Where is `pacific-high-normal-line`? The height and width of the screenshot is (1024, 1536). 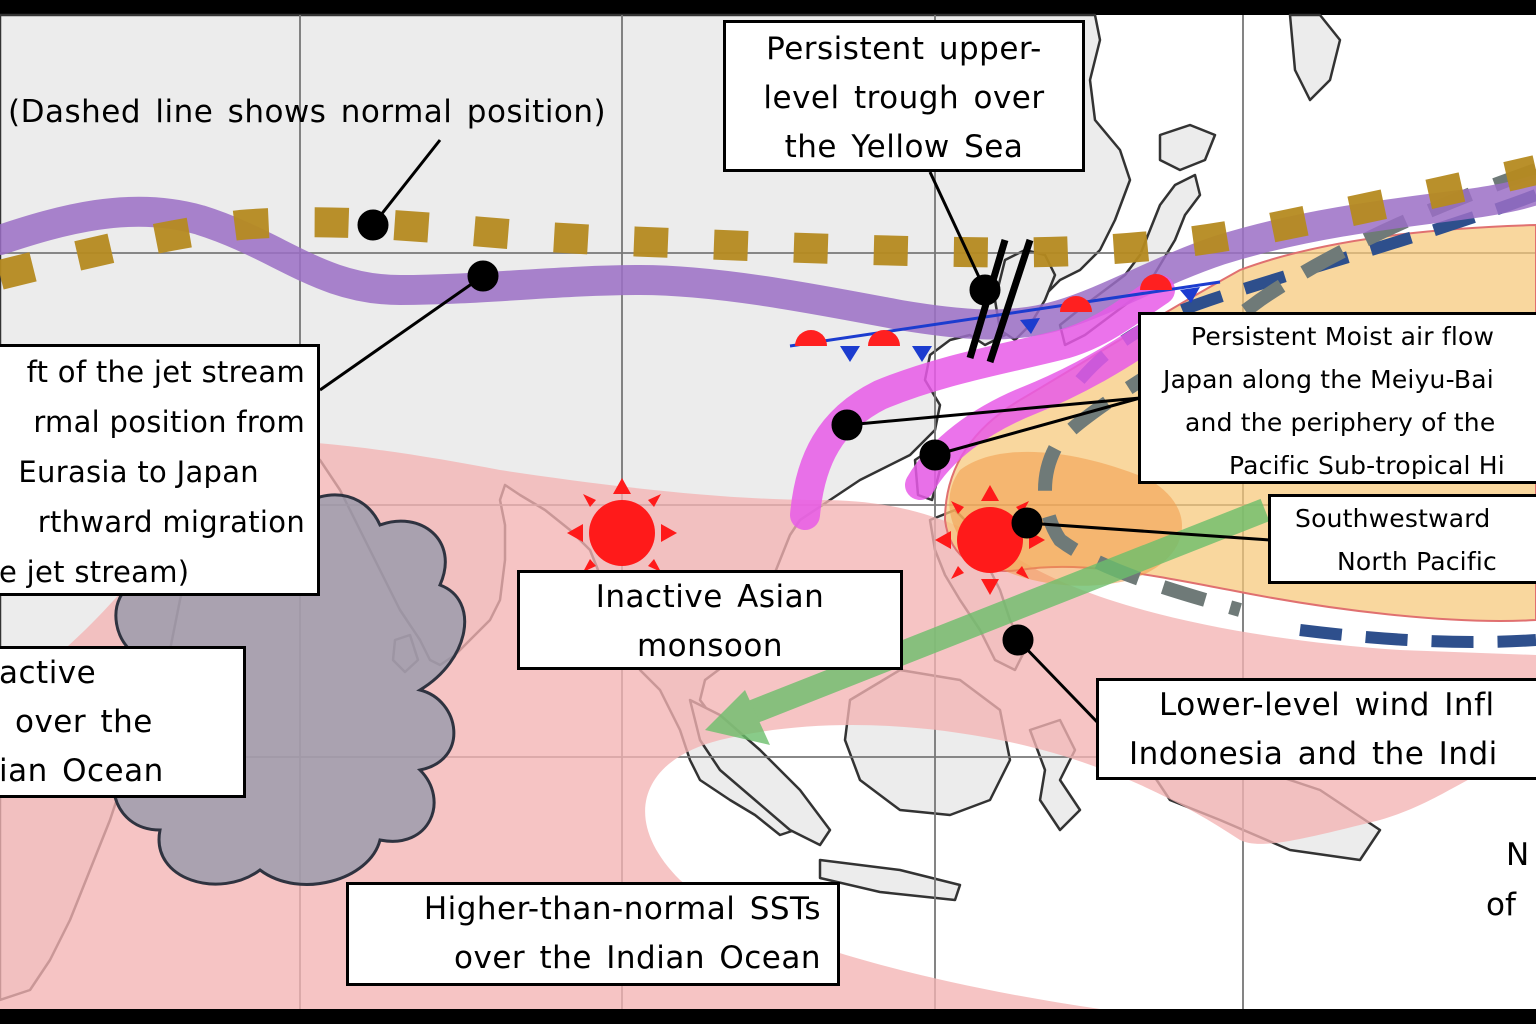
pacific-high-normal-line is located at coordinates (1305, 286).